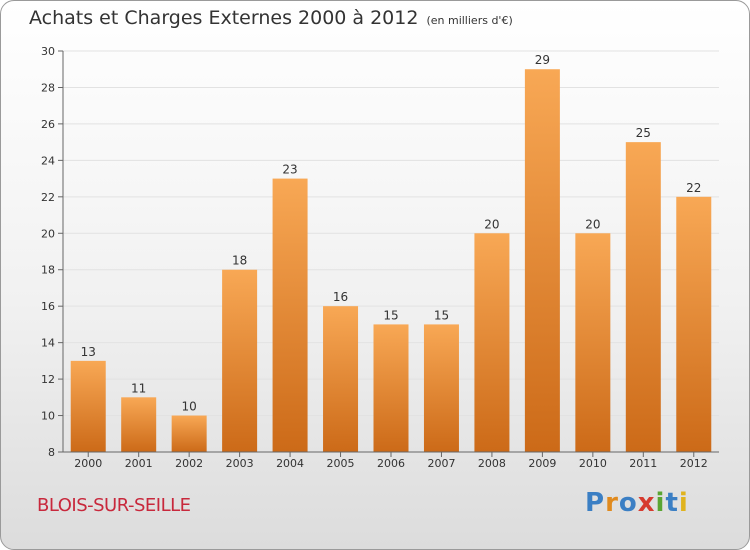 The width and height of the screenshot is (750, 550). What do you see at coordinates (340, 297) in the screenshot?
I see `data-label: 16` at bounding box center [340, 297].